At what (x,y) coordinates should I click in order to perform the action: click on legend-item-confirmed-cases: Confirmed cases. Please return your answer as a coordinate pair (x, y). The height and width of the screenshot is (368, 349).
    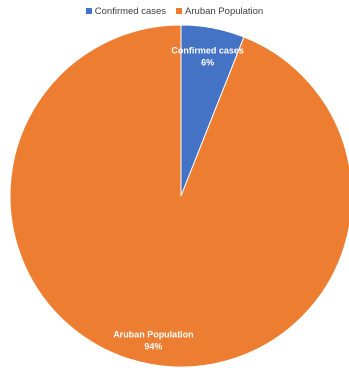
    Looking at the image, I should click on (126, 11).